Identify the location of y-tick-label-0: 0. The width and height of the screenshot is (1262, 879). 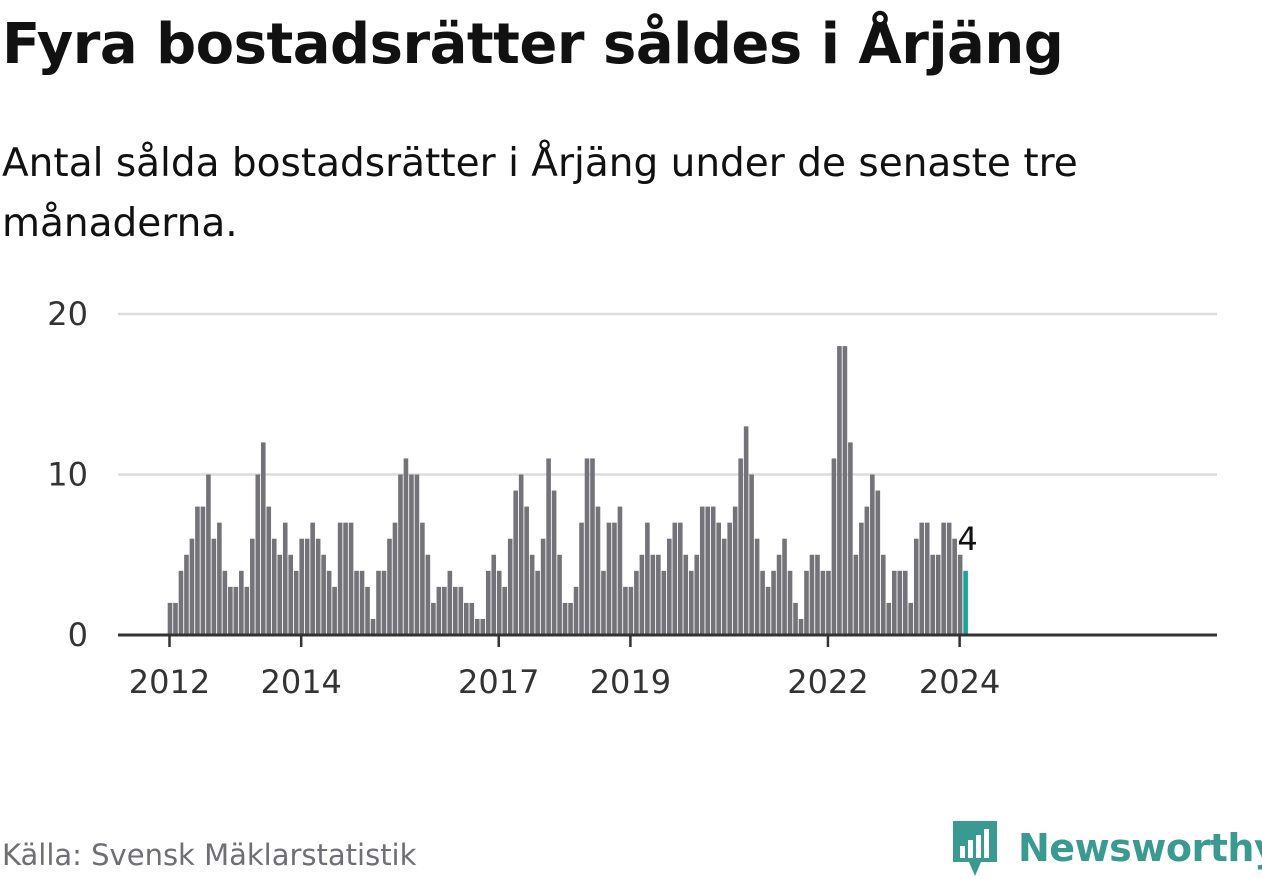
(78, 635).